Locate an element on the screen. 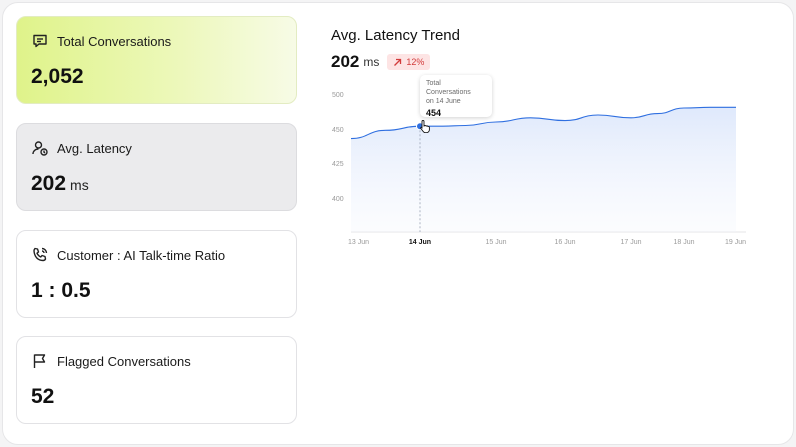 Image resolution: width=796 pixels, height=447 pixels. x-tick-label: 15 Jun is located at coordinates (495, 242).